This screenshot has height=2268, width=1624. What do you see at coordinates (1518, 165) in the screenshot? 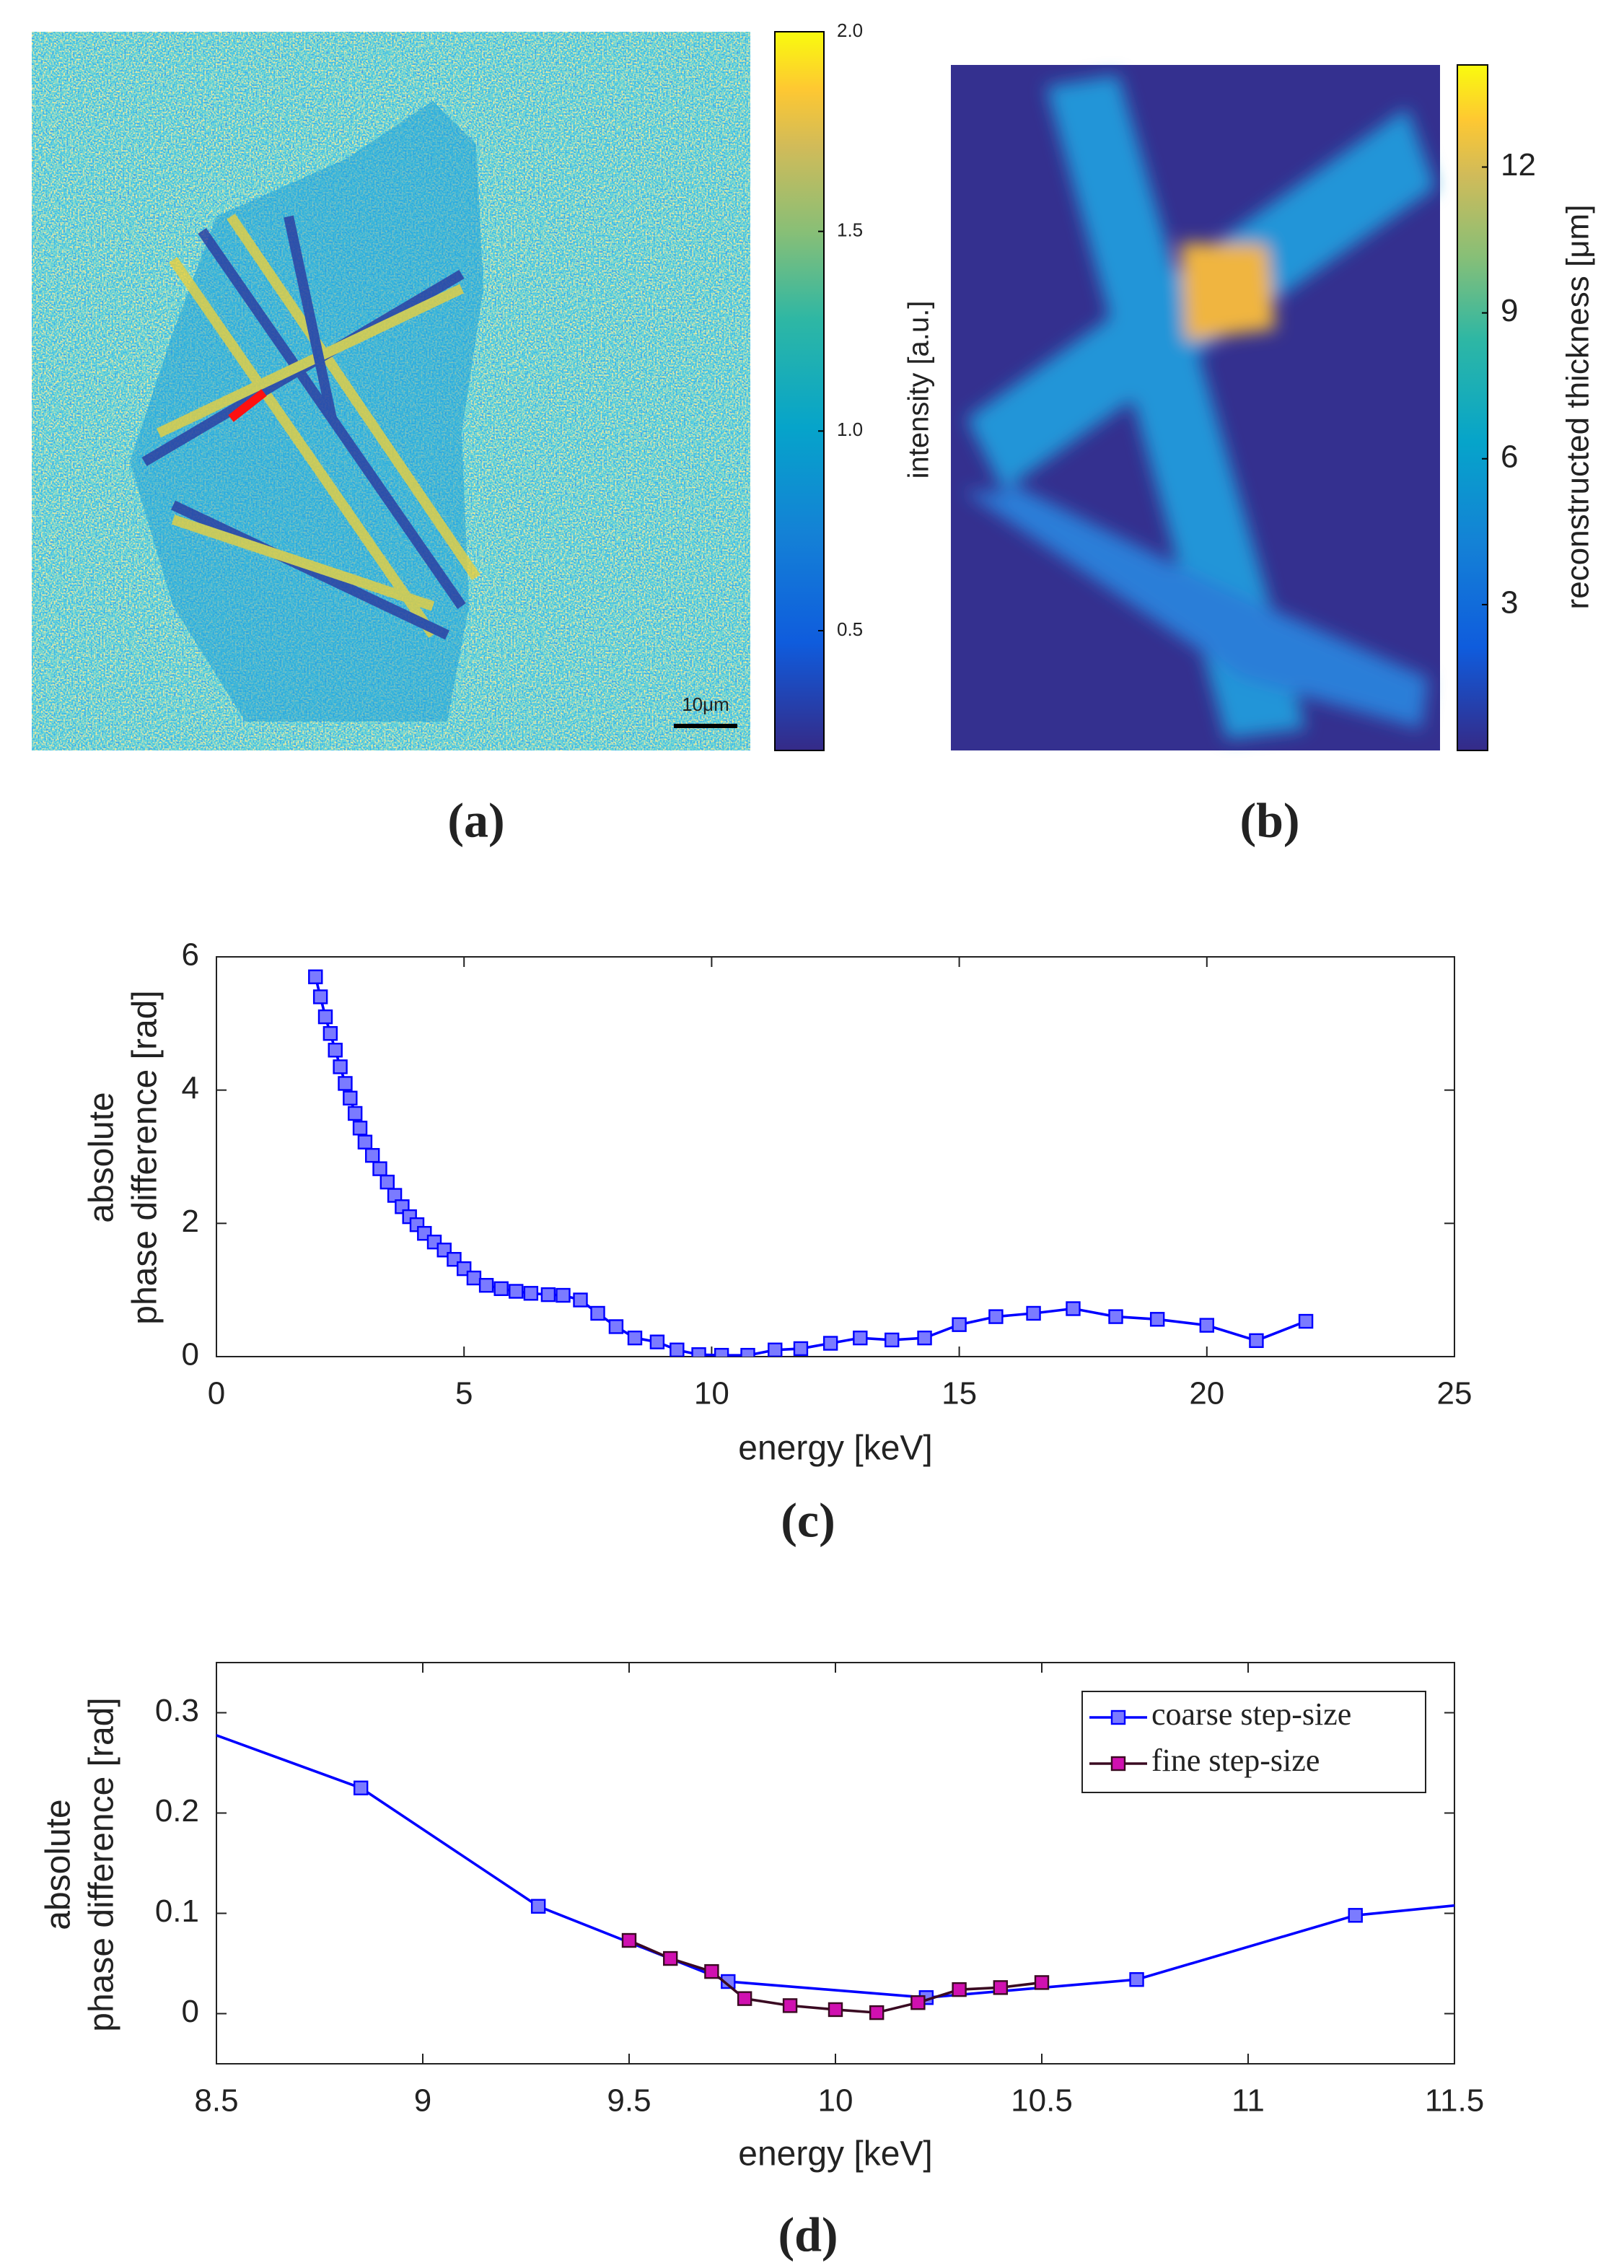
I see `colorbar-tick-label: 12` at bounding box center [1518, 165].